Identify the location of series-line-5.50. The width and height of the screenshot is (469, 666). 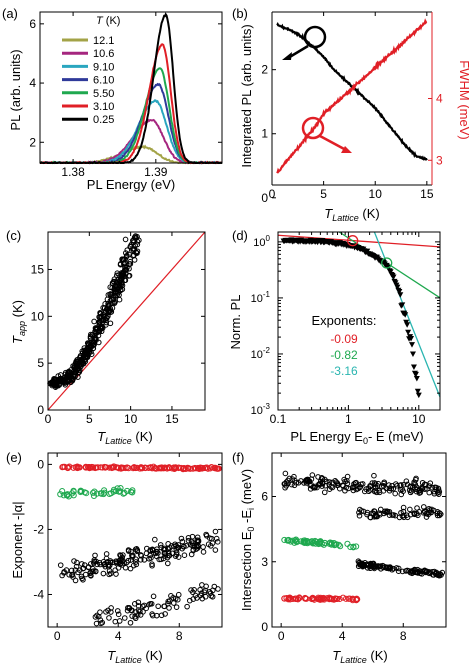
(131, 116).